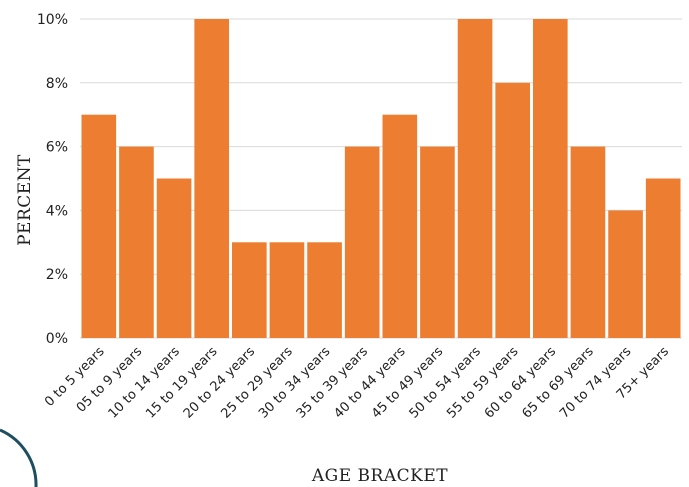 The image size is (689, 487). Describe the element at coordinates (19, 457) in the screenshot. I see `decorative-arc` at that location.